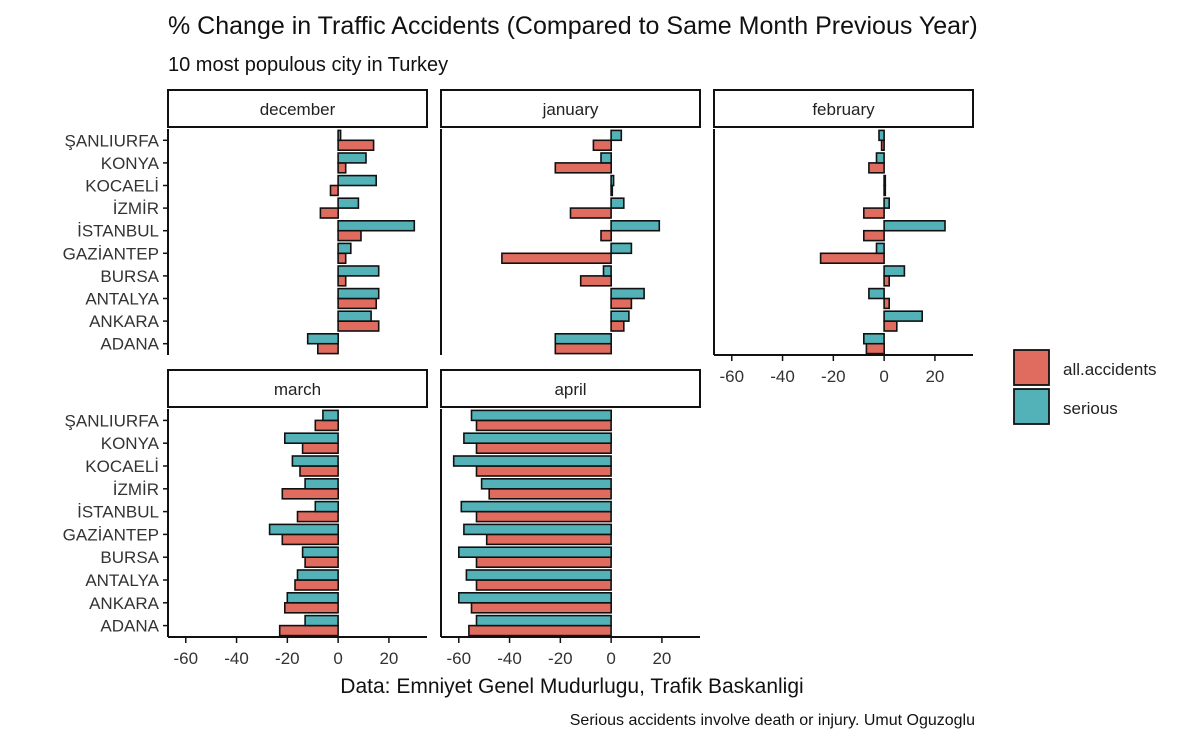 This screenshot has height=741, width=1200. Describe the element at coordinates (124, 603) in the screenshot. I see `y-tick-label: ANKARA` at that location.